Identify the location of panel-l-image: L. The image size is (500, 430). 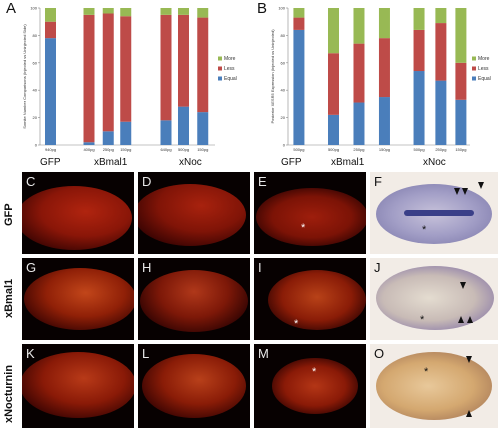
(194, 386).